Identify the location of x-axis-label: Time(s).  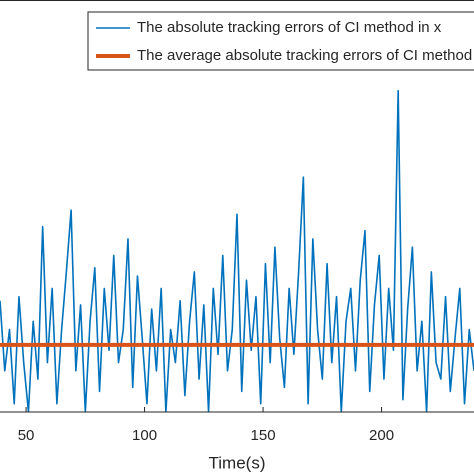
(237, 462).